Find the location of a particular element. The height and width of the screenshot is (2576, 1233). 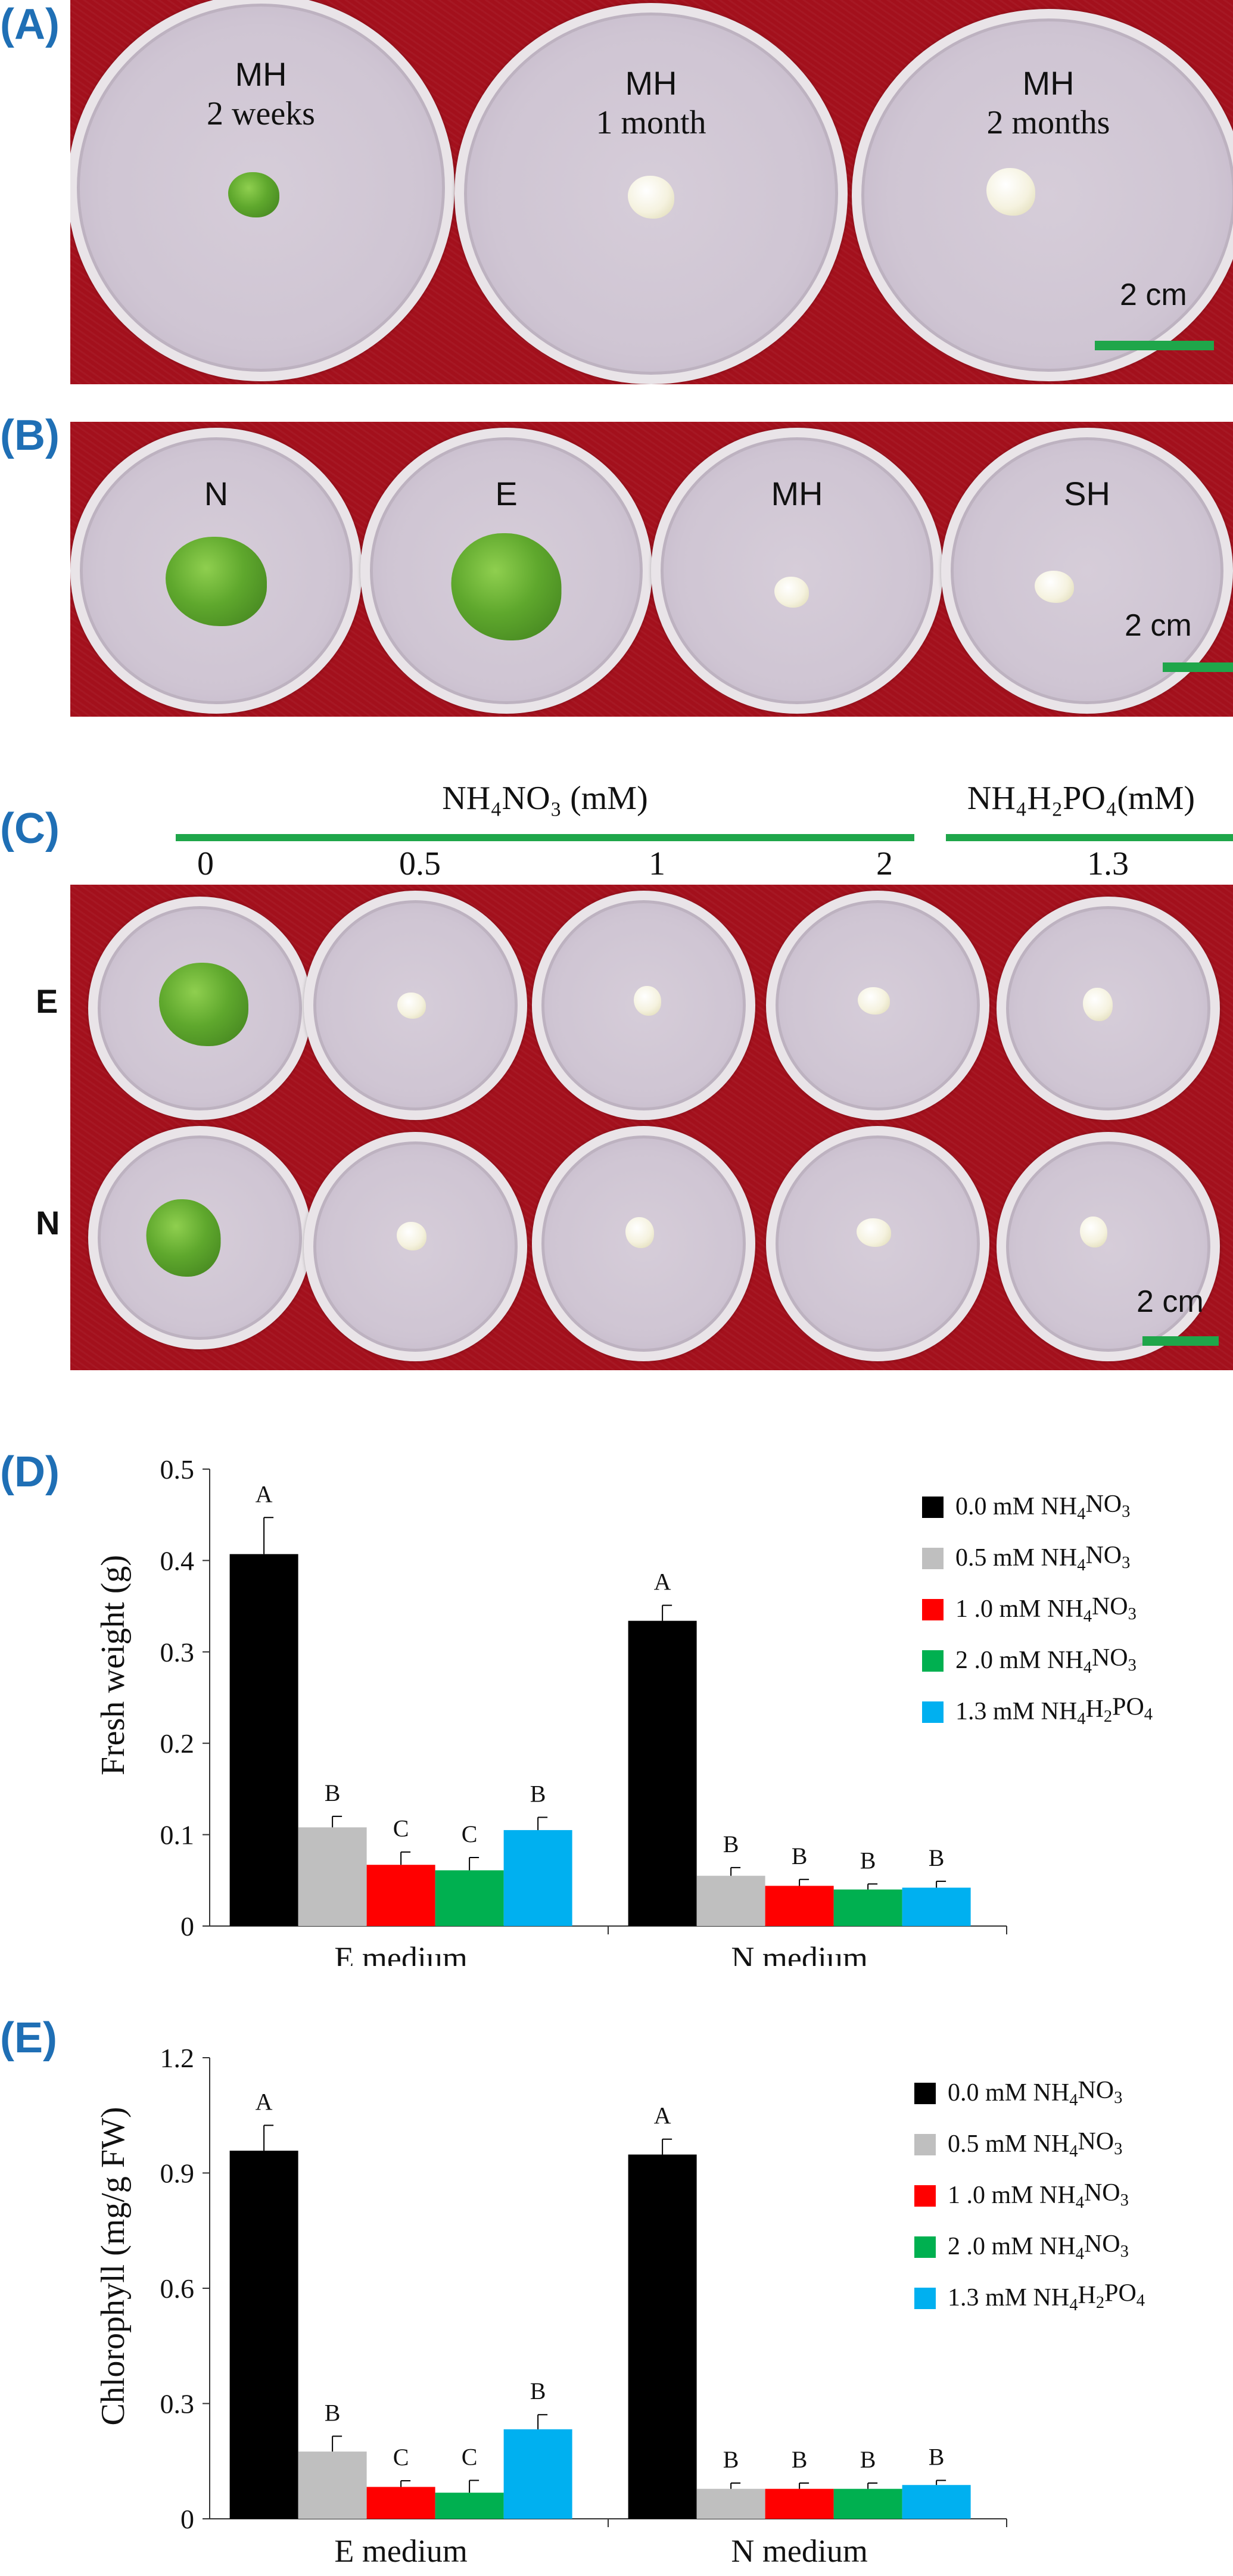

c-header-line-right is located at coordinates (1089, 837).